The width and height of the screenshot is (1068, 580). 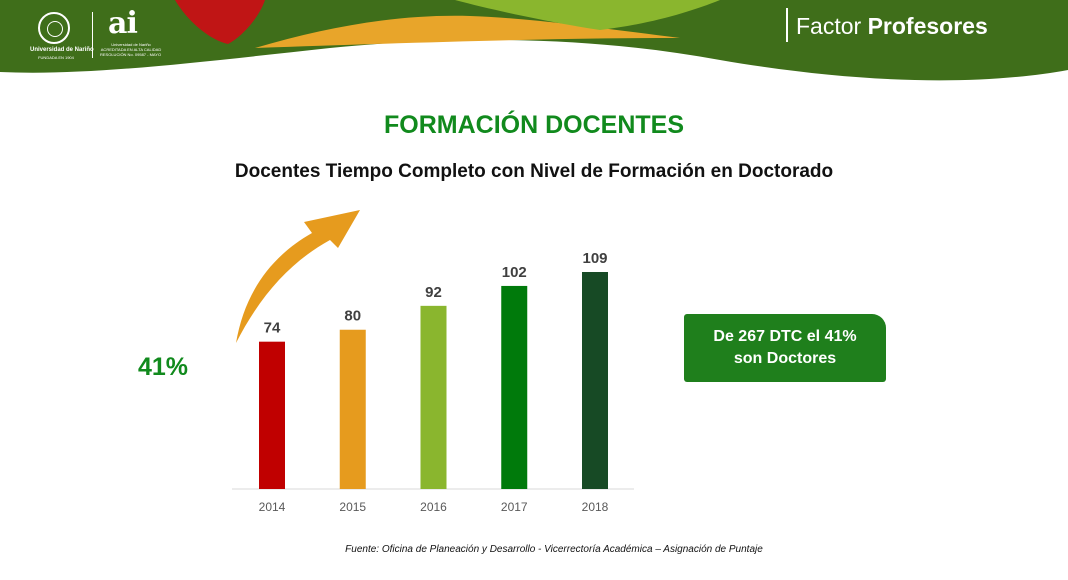 I want to click on bar-series: 74 2014 80 2015 92 2016 102 2017 109 2018, so click(x=434, y=382).